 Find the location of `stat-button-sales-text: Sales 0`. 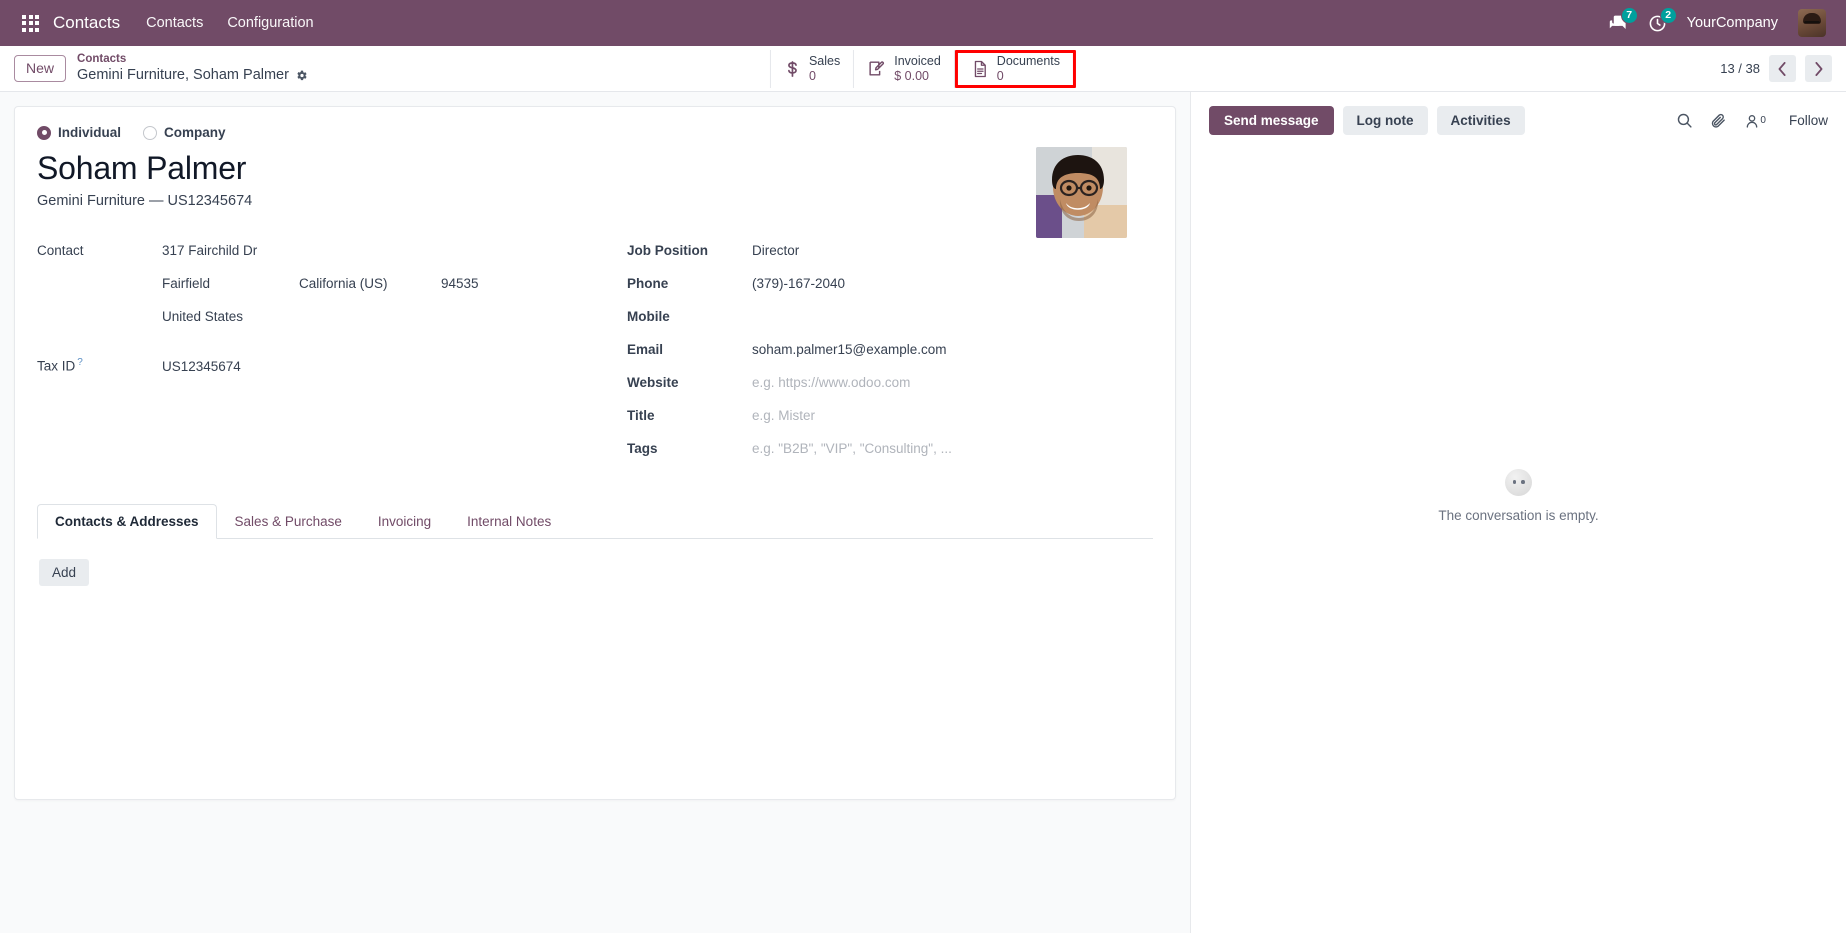

stat-button-sales-text: Sales 0 is located at coordinates (824, 69).